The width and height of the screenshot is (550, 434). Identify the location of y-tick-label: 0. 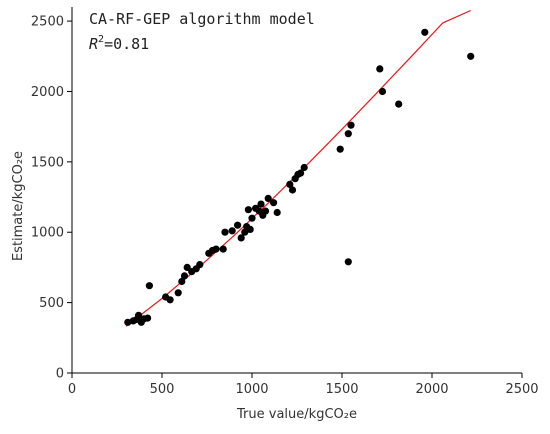
(60, 374).